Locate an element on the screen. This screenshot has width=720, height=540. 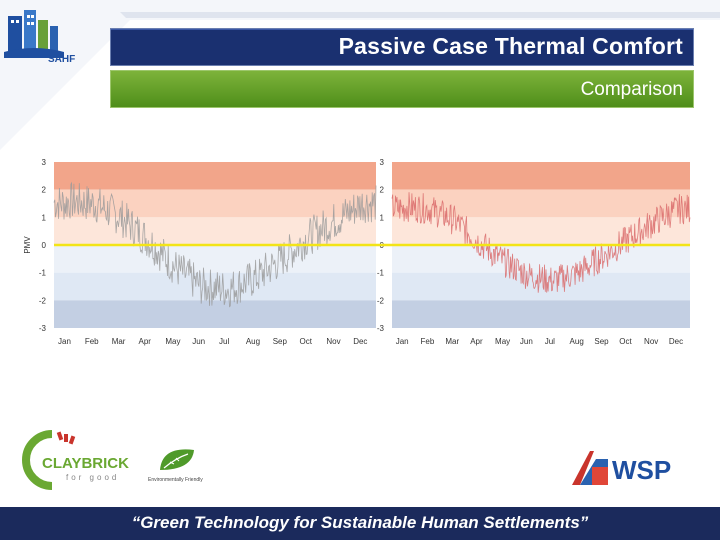
wsp-logo: WSP is located at coordinates (621, 468).